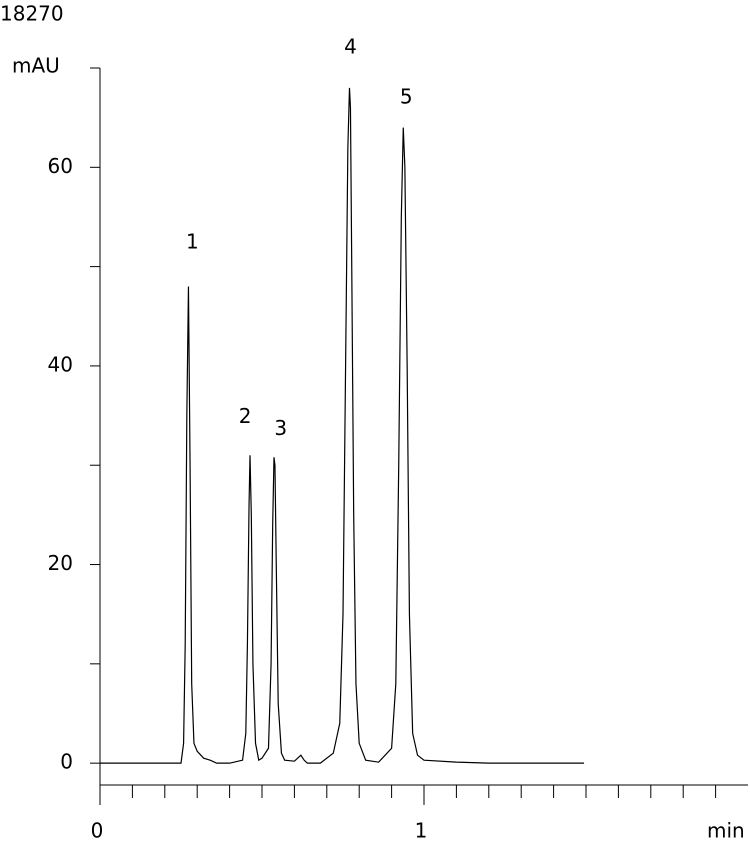 This screenshot has width=750, height=843. I want to click on y-tick-label: 0, so click(66, 762).